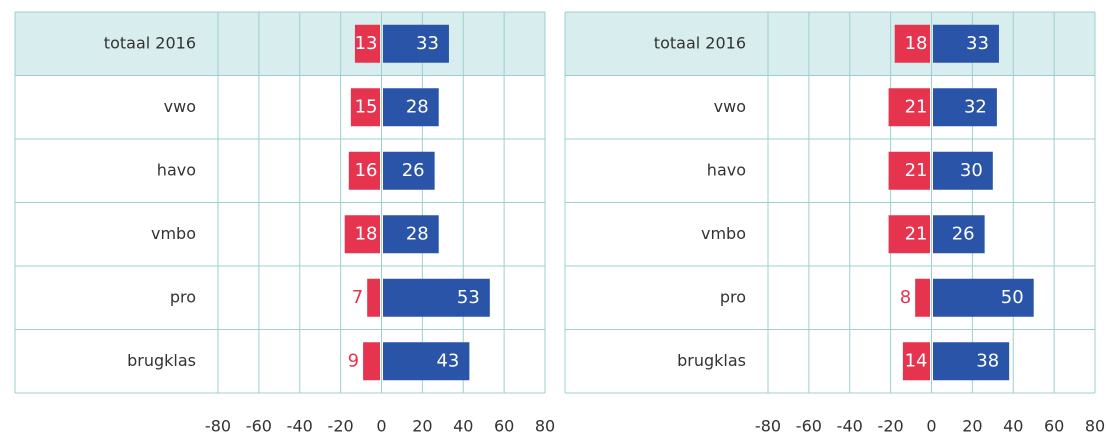 Image resolution: width=1106 pixels, height=439 pixels. What do you see at coordinates (971, 170) in the screenshot?
I see `value-label: 30` at bounding box center [971, 170].